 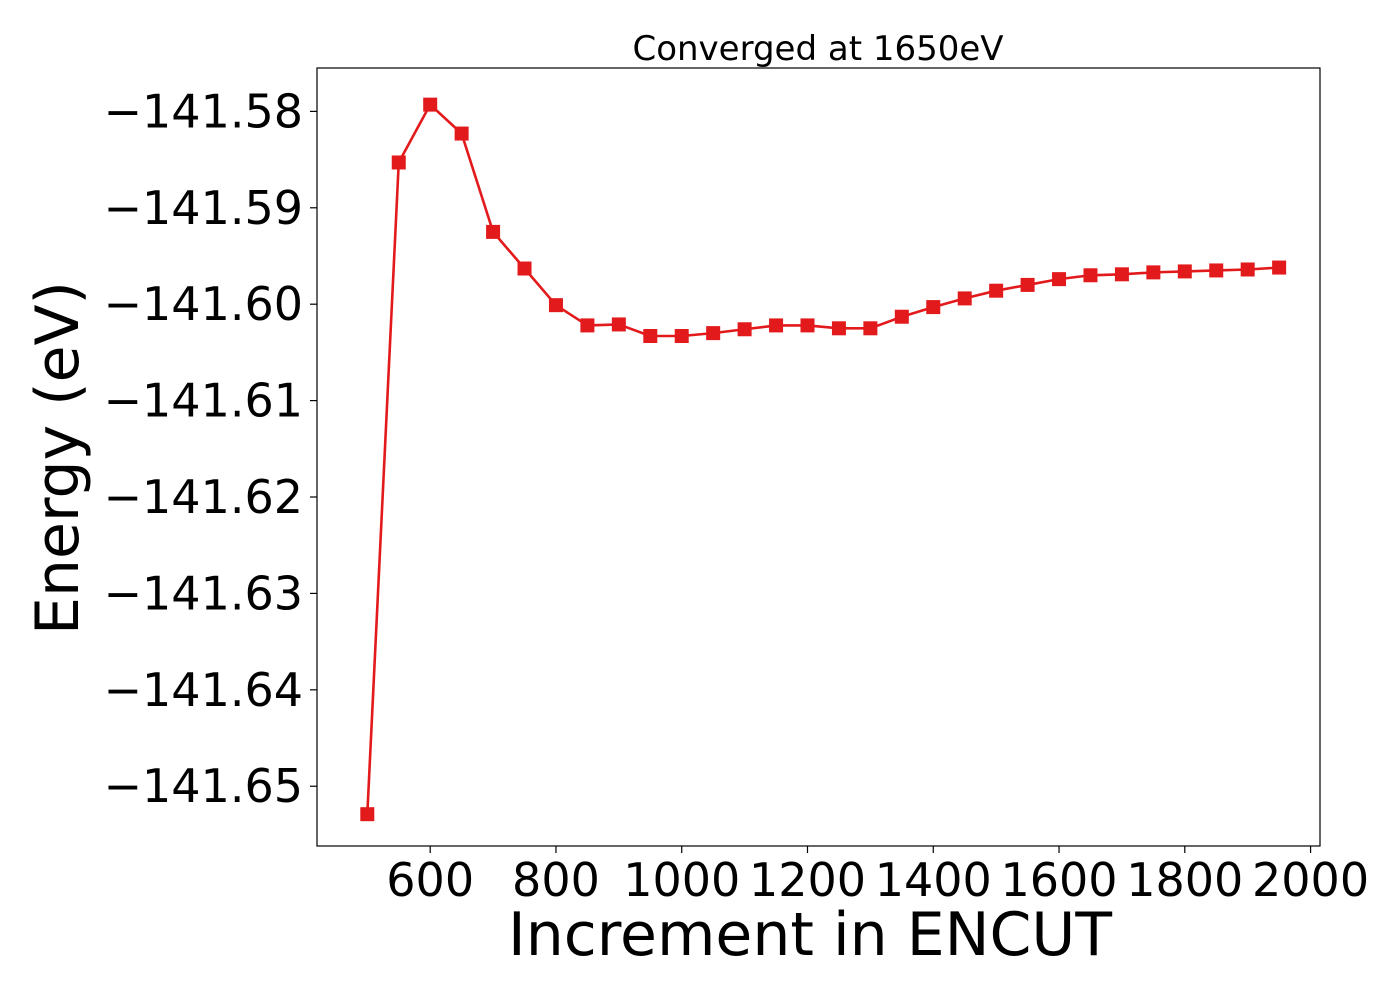 What do you see at coordinates (817, 49) in the screenshot?
I see `chart-title: Converged at 1650eV` at bounding box center [817, 49].